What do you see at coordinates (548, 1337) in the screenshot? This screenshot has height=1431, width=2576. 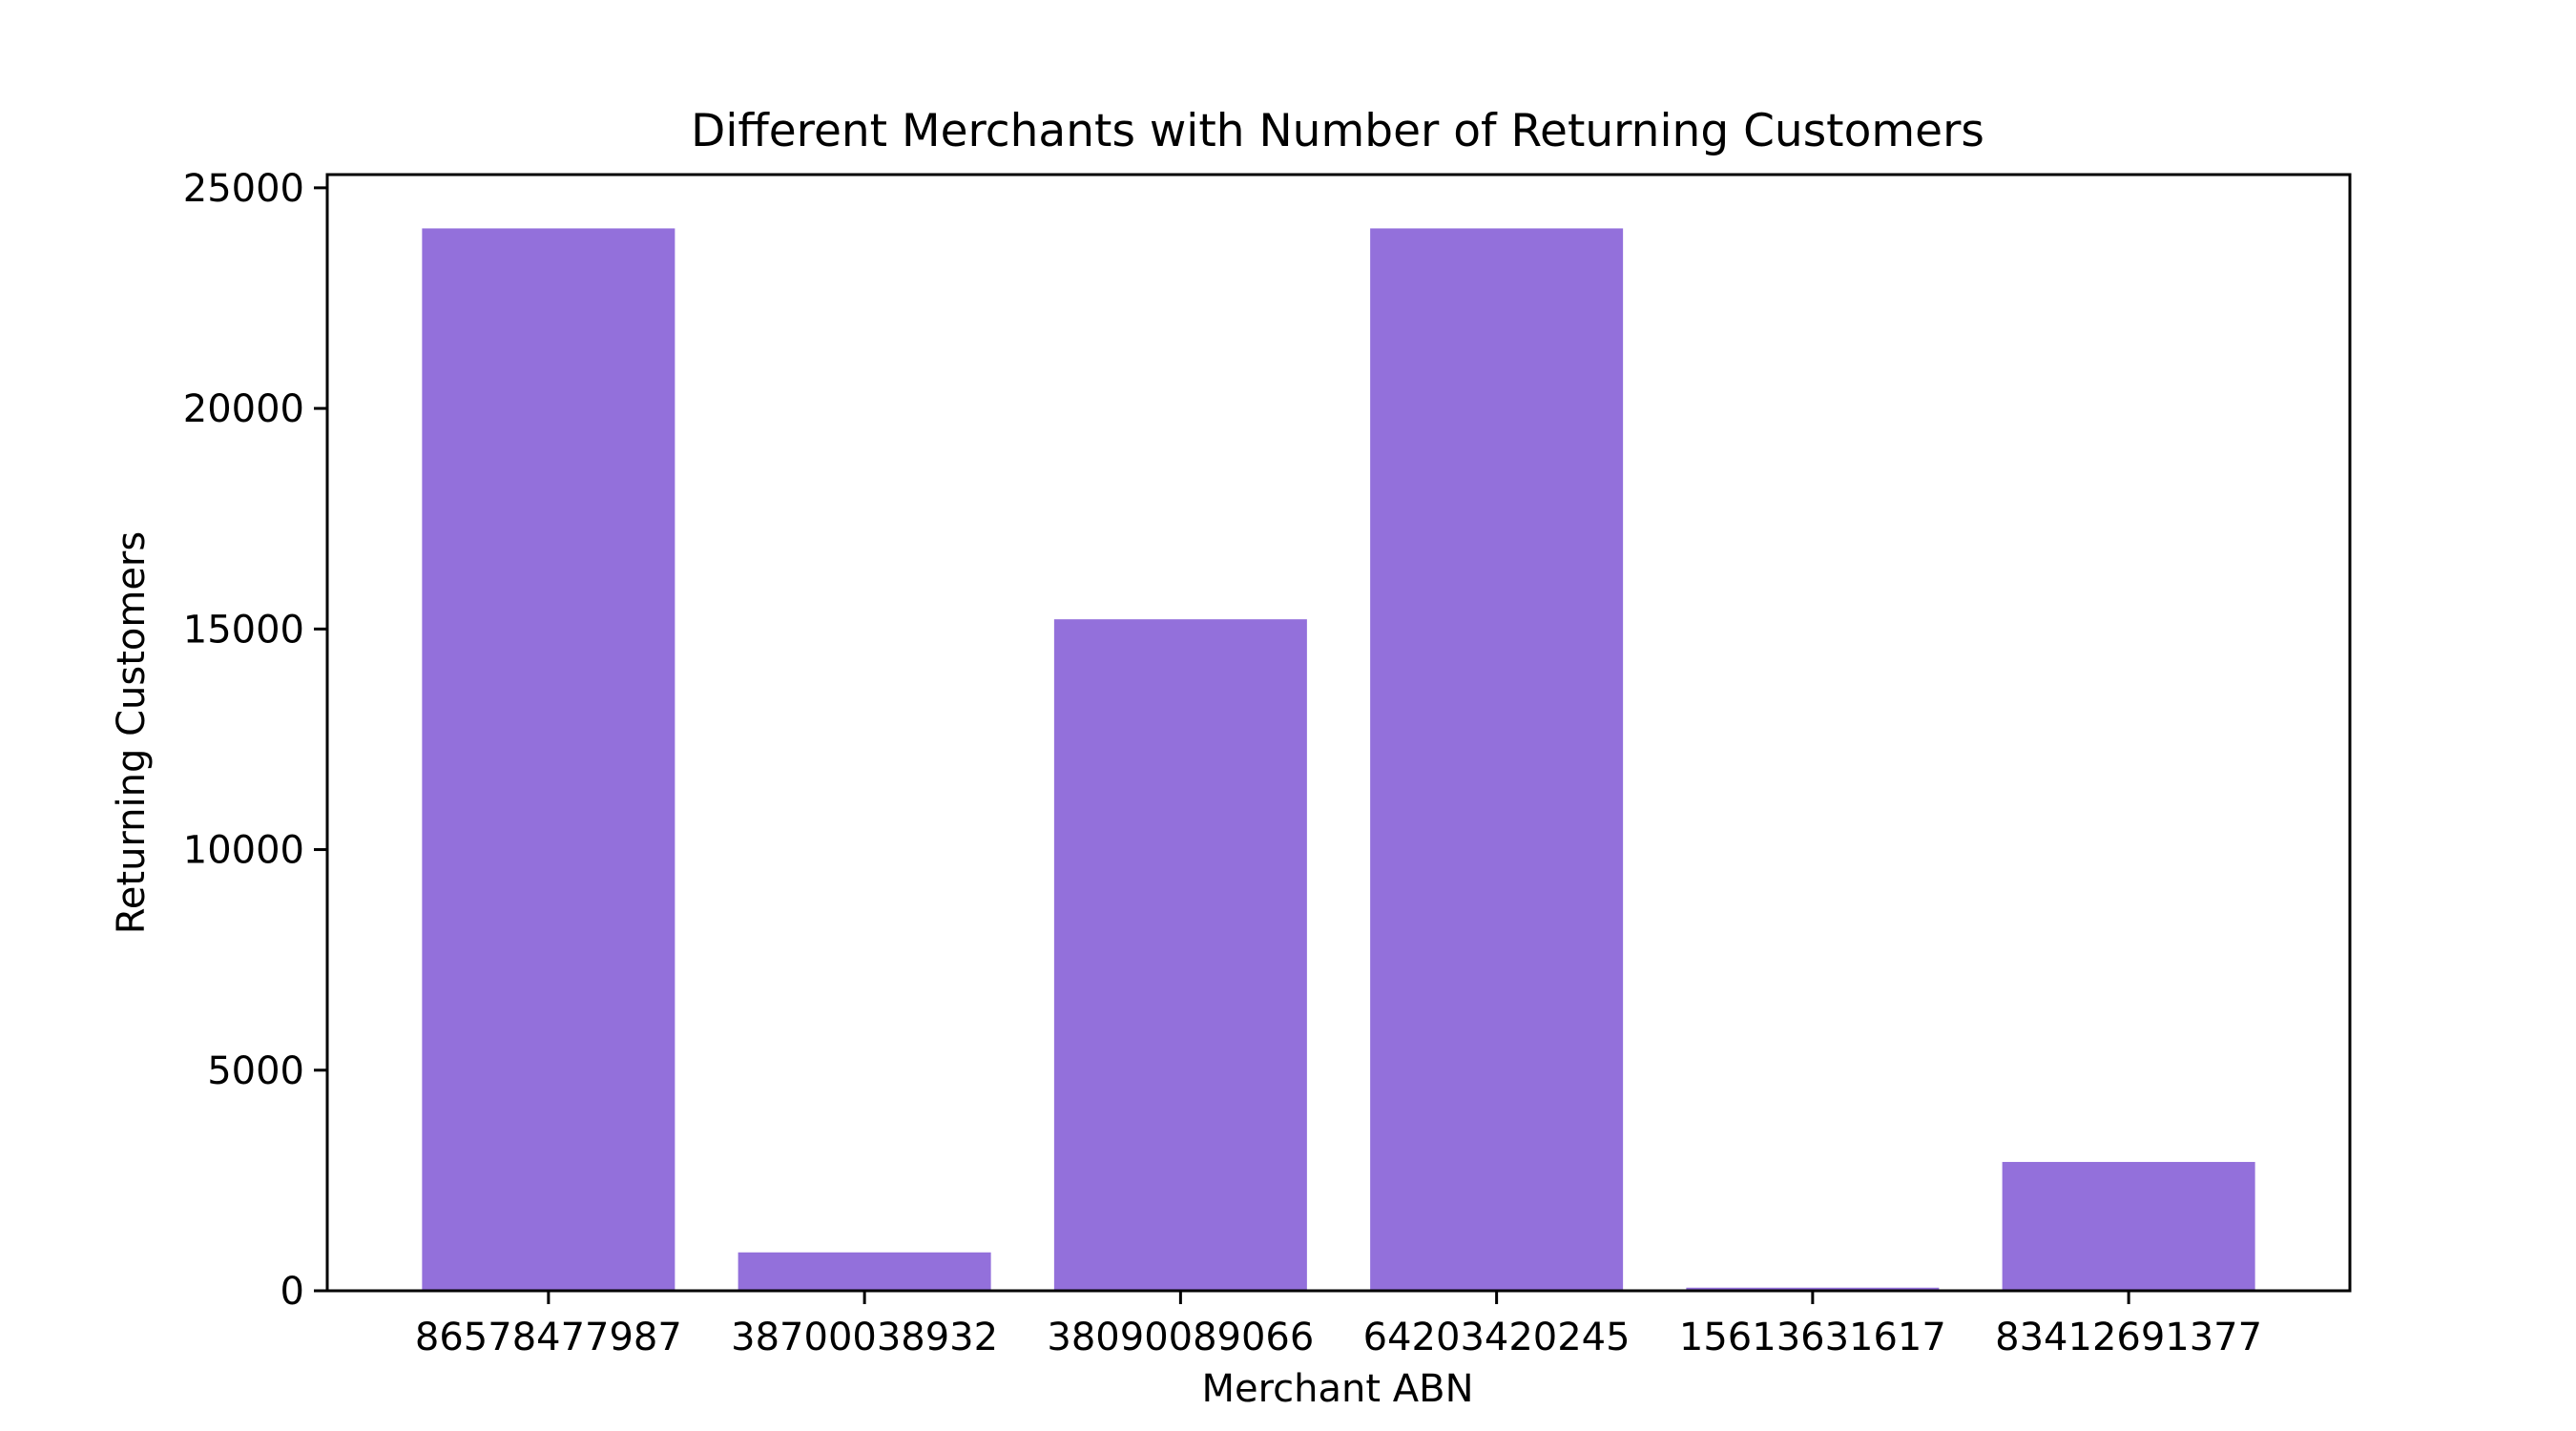 I see `x-tick-label: 86578477987` at bounding box center [548, 1337].